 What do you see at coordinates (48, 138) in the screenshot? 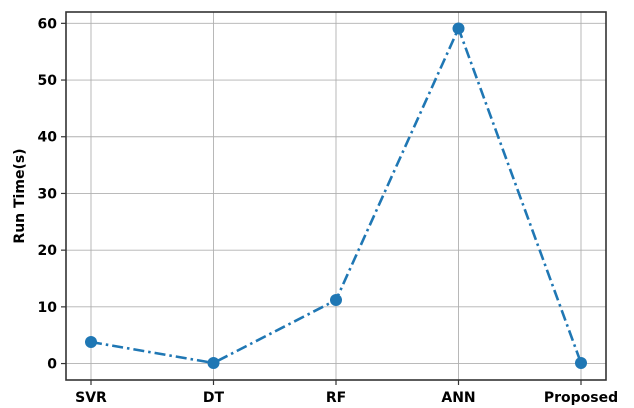
I see `y-tick-label: 40` at bounding box center [48, 138].